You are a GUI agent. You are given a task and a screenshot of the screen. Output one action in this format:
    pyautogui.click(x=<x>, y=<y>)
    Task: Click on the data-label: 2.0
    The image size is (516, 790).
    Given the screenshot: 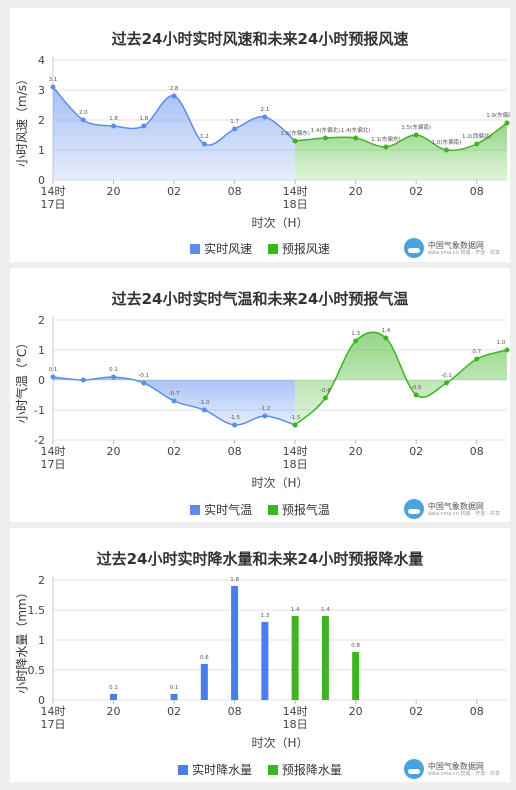 What is the action you would take?
    pyautogui.click(x=83, y=113)
    